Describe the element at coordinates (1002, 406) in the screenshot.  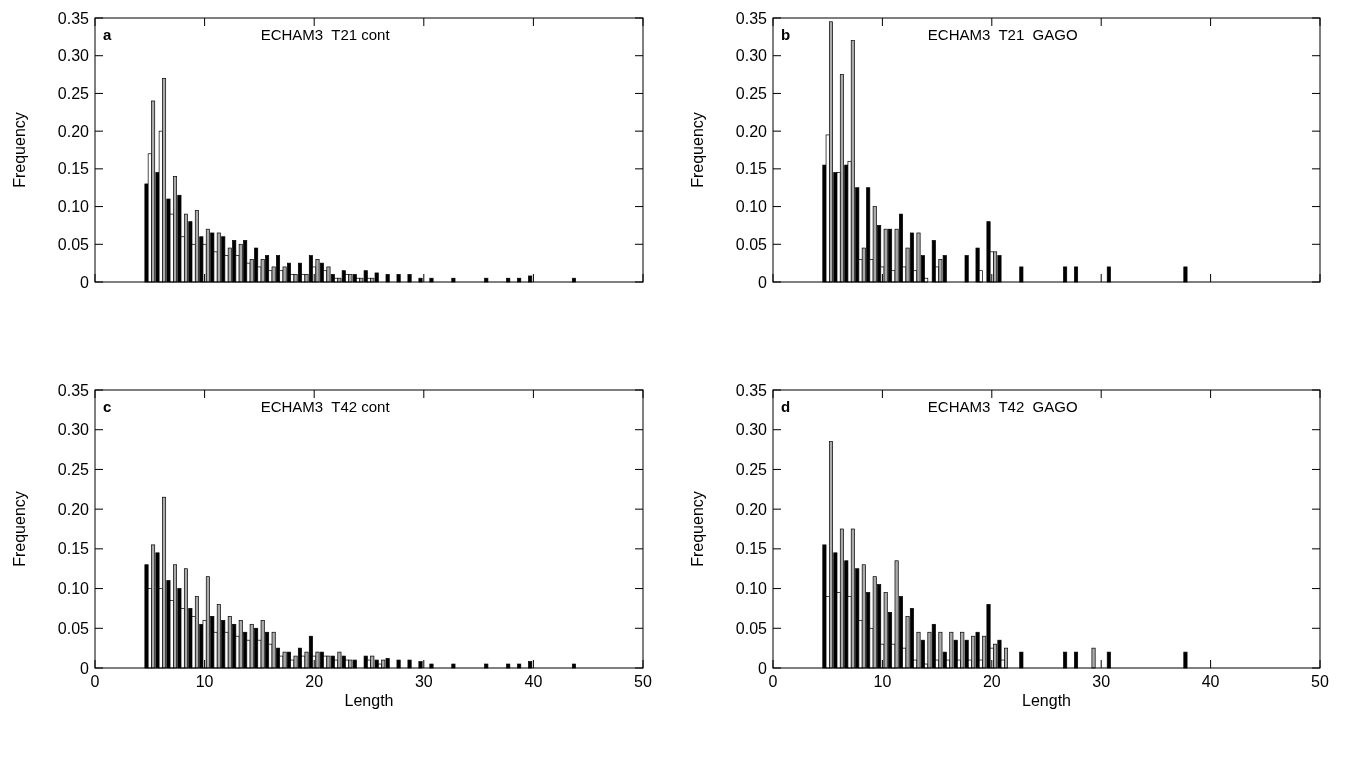
I see `text: ECHAM3 T42 GAGO` at that location.